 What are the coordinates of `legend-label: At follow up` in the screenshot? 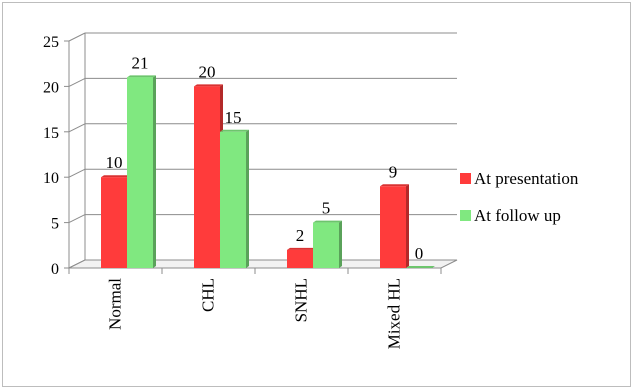 It's located at (517, 215).